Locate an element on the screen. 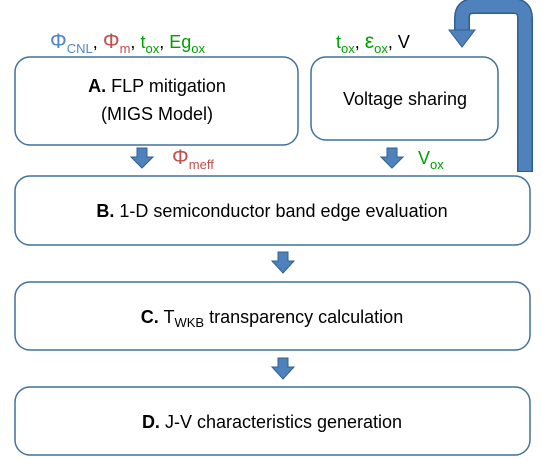 The image size is (542, 460). box-c is located at coordinates (272, 316).